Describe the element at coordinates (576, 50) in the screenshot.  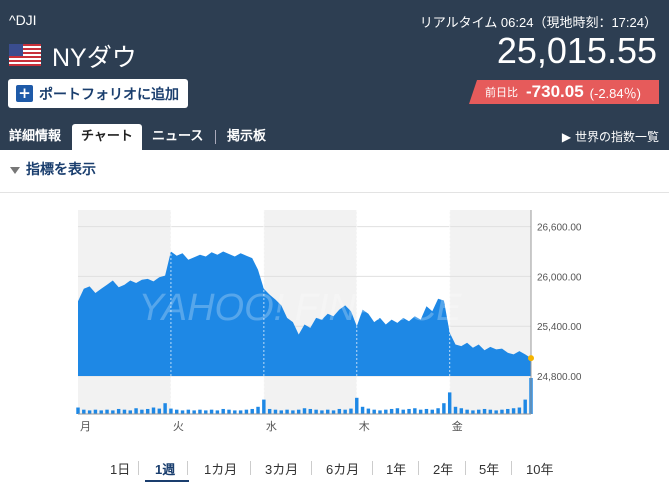
I see `current-price: 25,015.55` at that location.